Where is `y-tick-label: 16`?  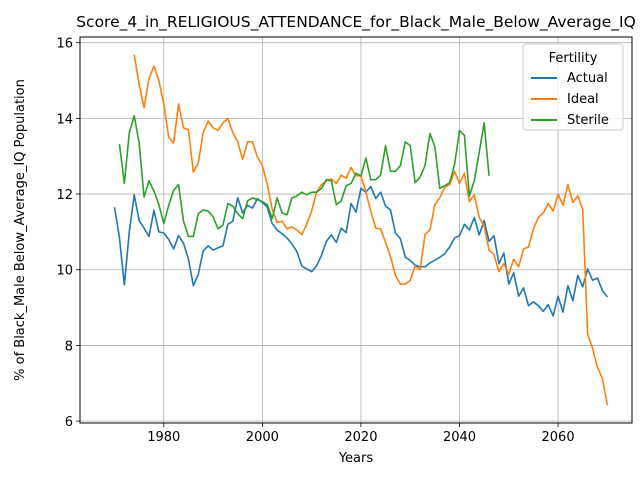
y-tick-label: 16 is located at coordinates (64, 44).